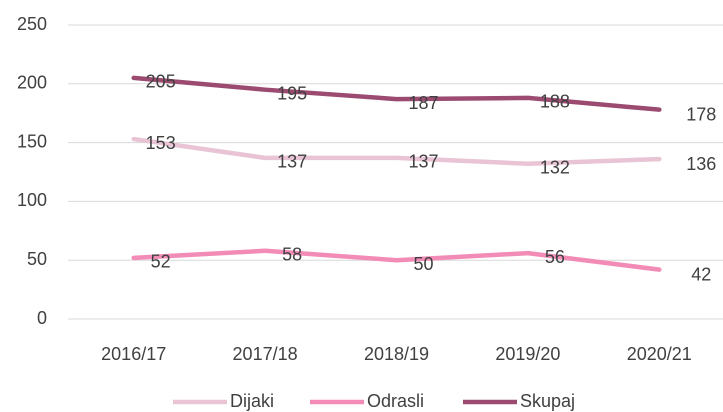  Describe the element at coordinates (161, 82) in the screenshot. I see `data-label: 205` at that location.